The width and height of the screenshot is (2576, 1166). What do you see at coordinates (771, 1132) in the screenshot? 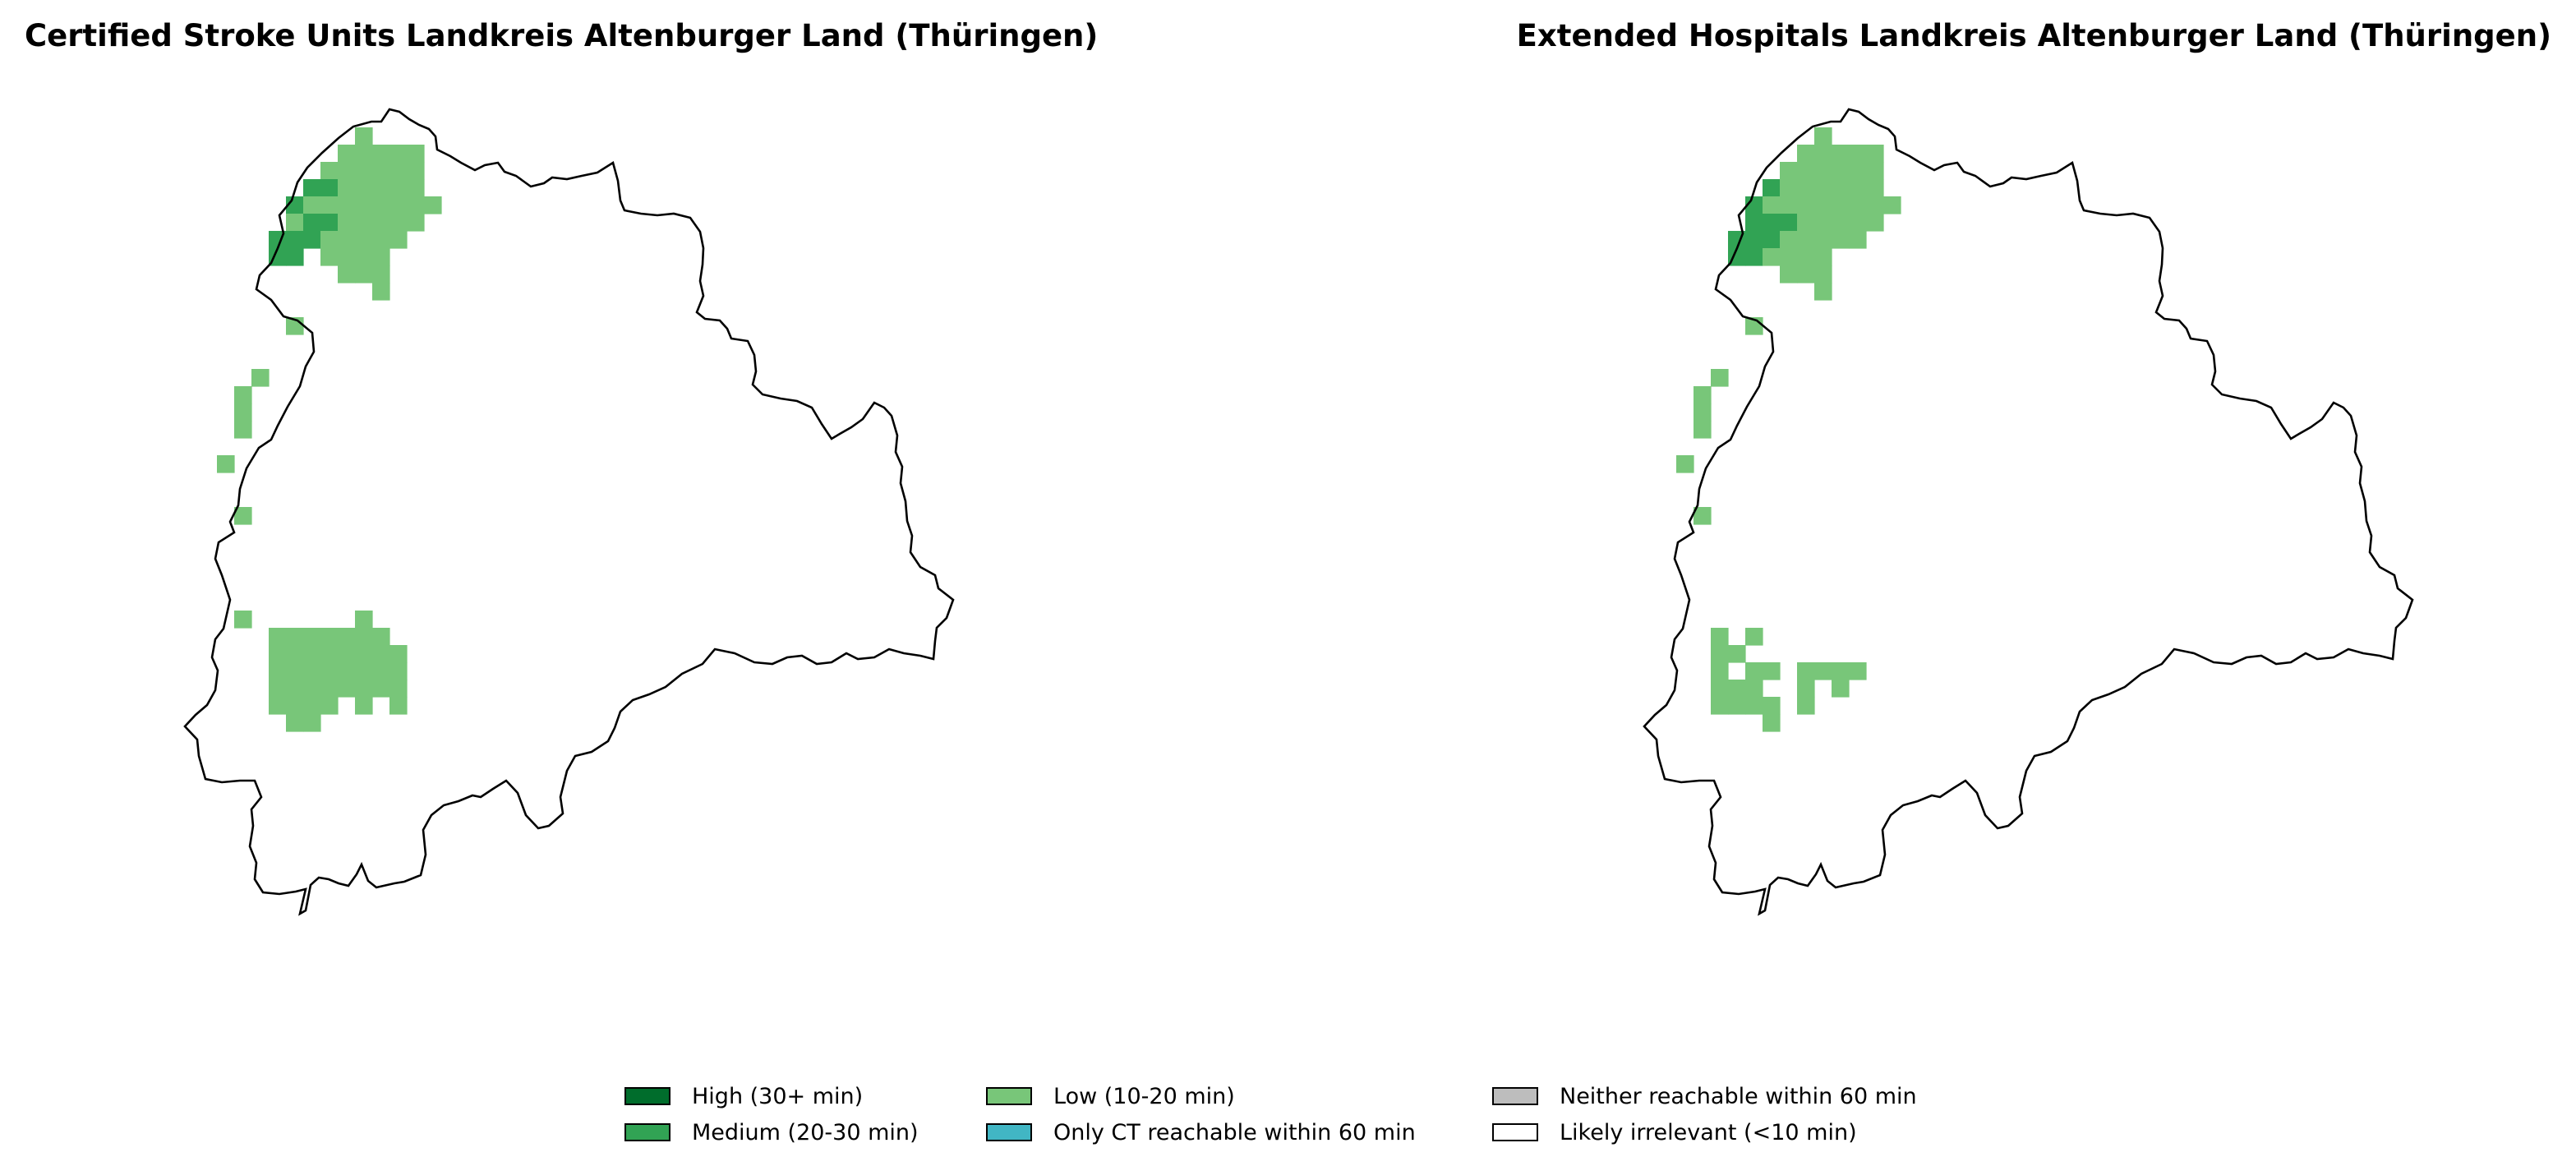
I see `legend-item-medium: Medium (20-30 min)` at bounding box center [771, 1132].